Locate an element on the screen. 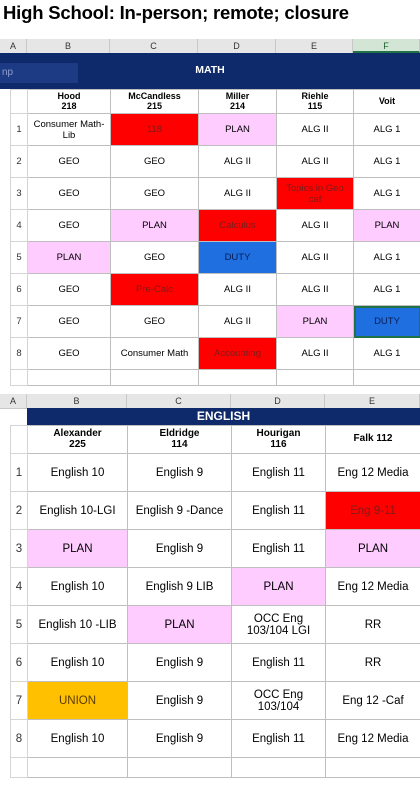  schedule-cell: OCC Eng 103/104 is located at coordinates (278, 700).